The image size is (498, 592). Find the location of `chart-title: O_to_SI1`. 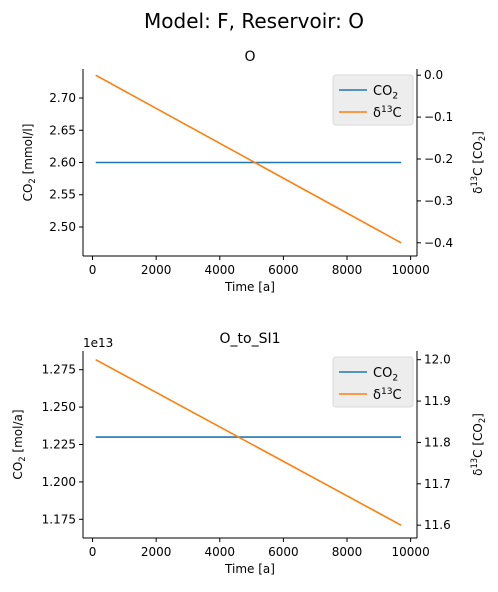

chart-title: O_to_SI1 is located at coordinates (250, 339).